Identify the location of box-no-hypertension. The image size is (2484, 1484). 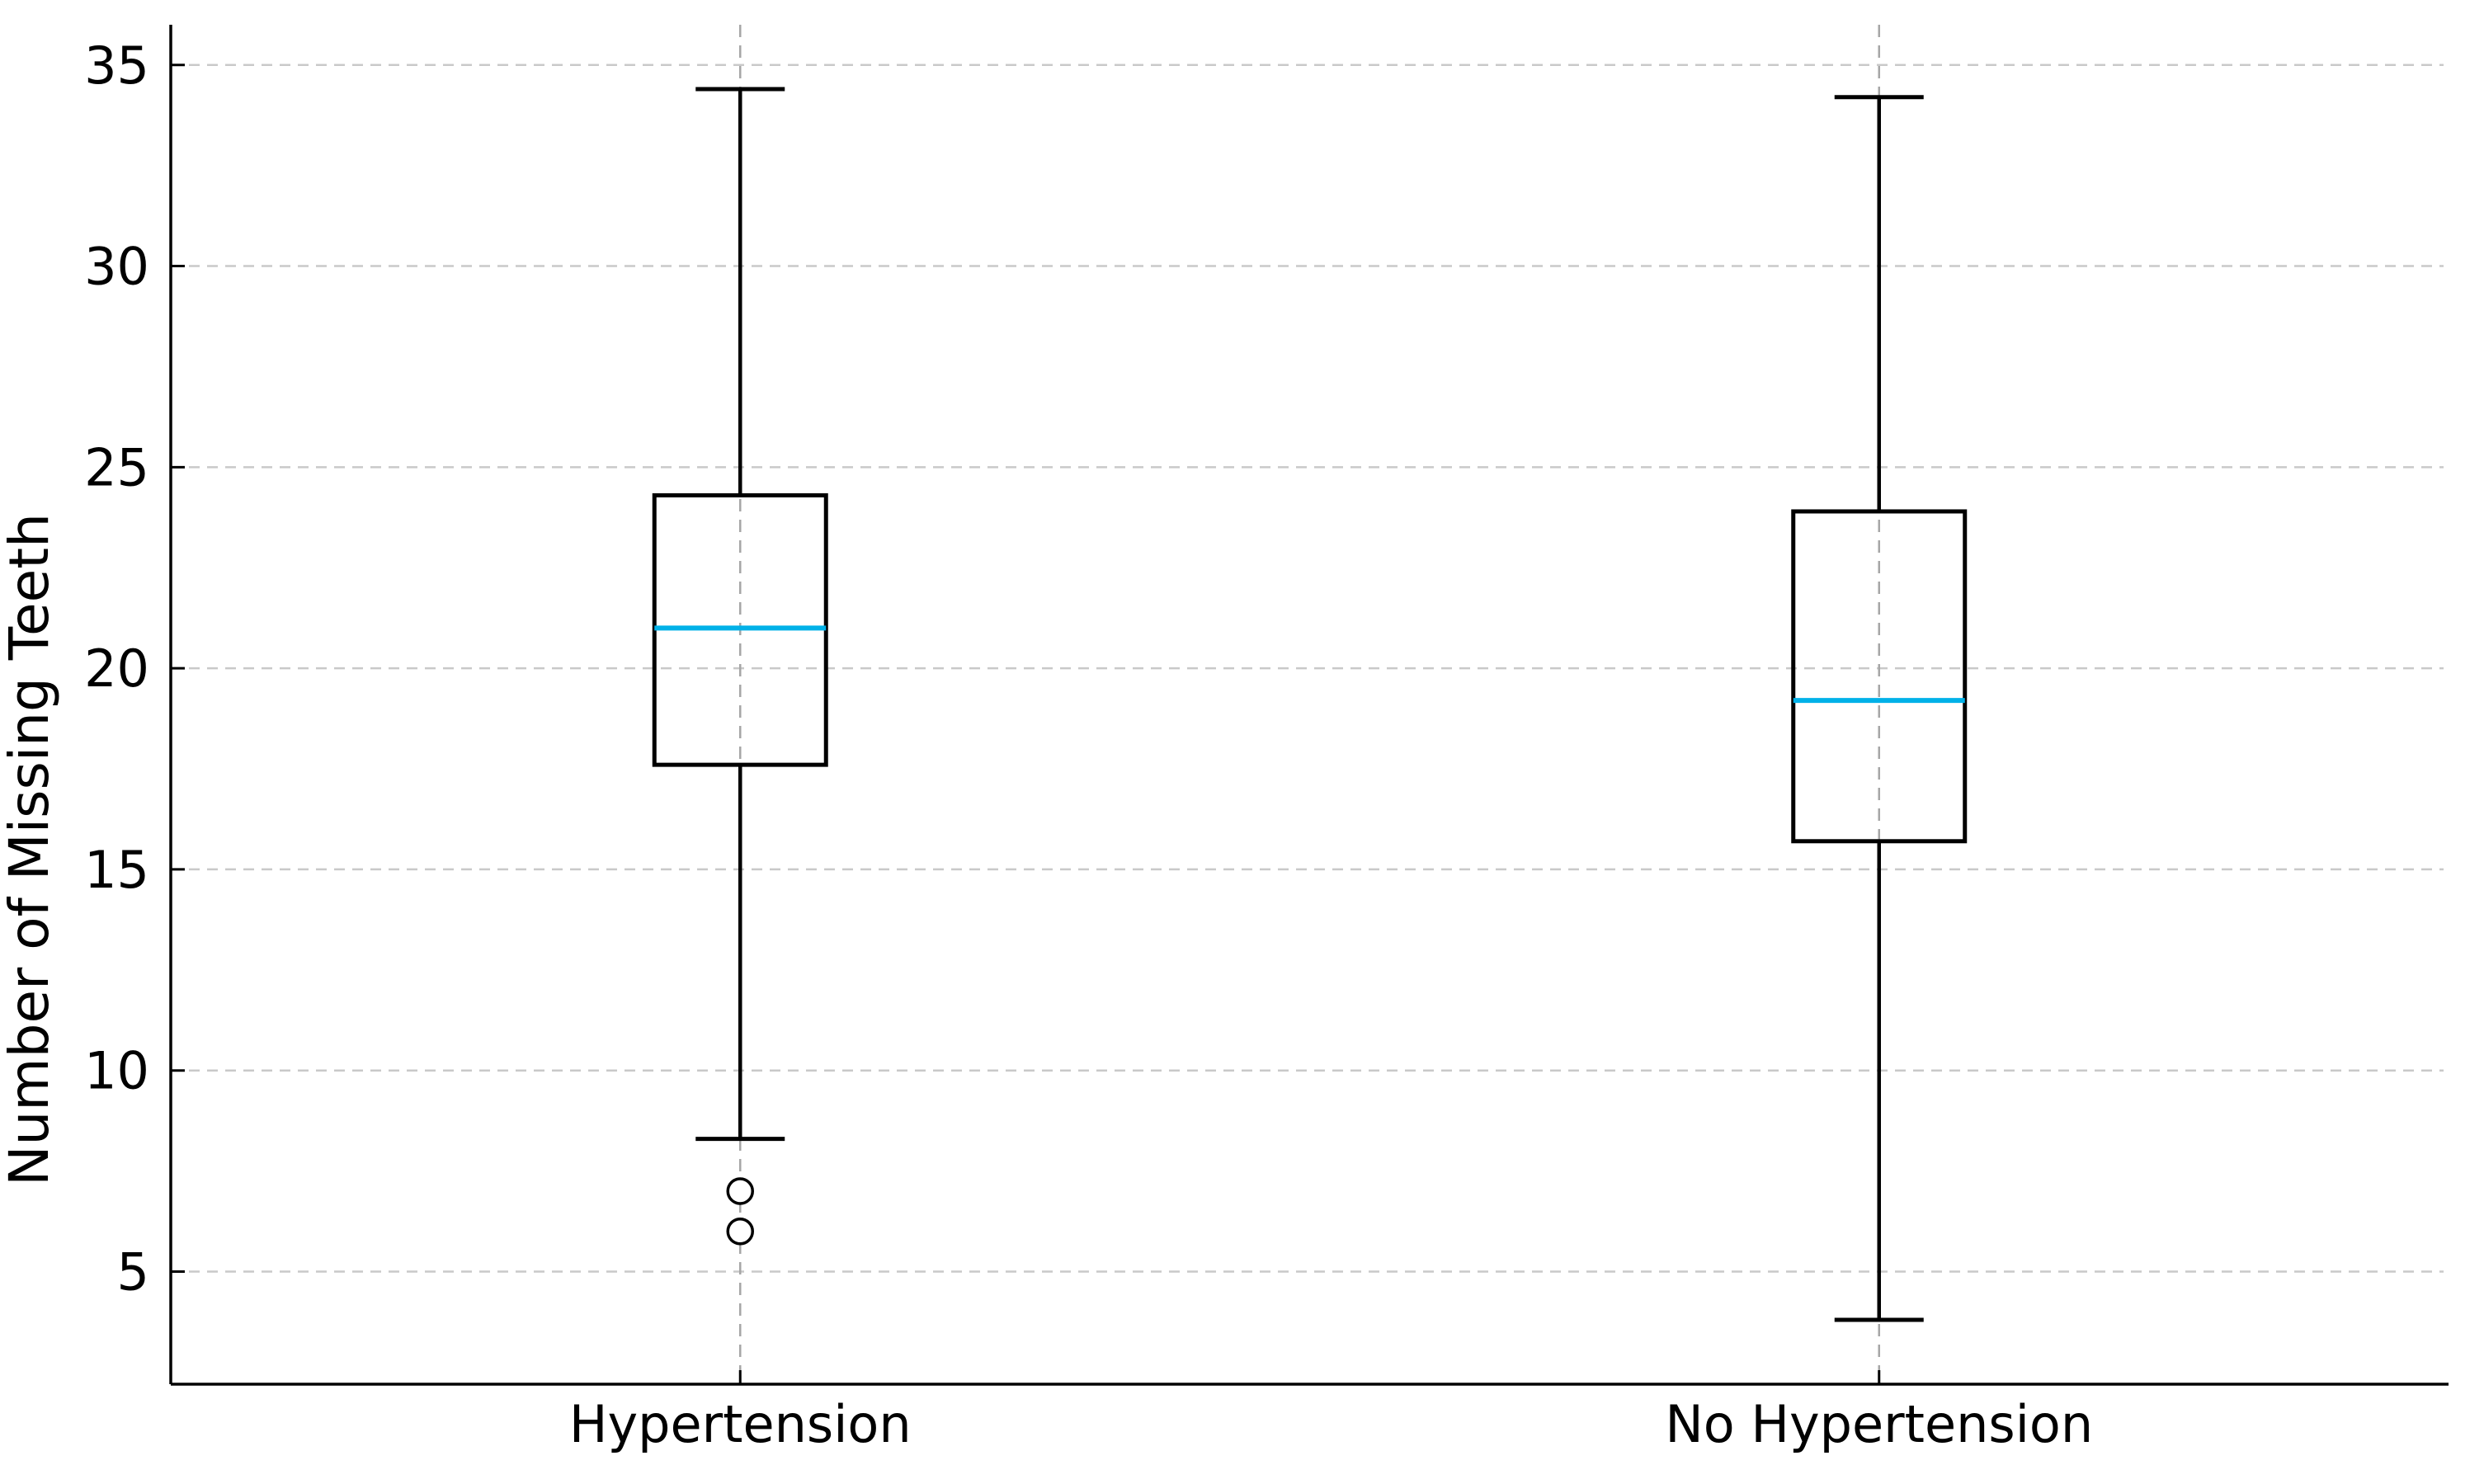
(1879, 676).